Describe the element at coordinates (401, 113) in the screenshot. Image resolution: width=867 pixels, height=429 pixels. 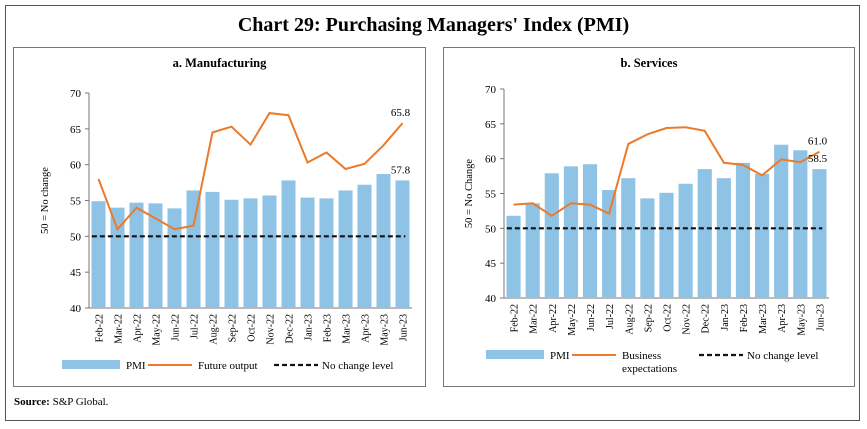
I see `data-label: 65.8` at that location.